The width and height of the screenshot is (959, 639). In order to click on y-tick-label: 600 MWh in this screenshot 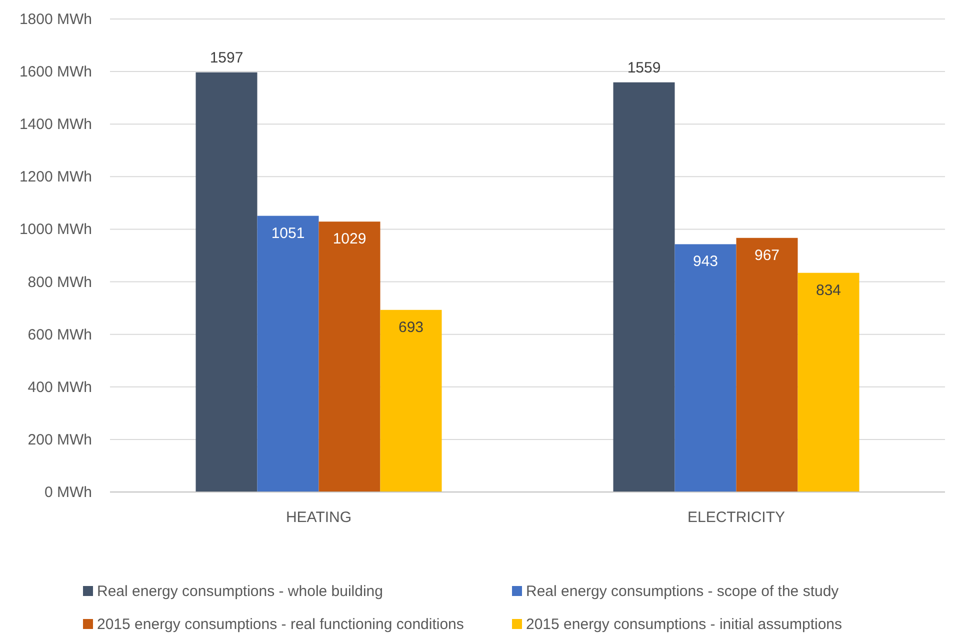, I will do `click(60, 335)`.